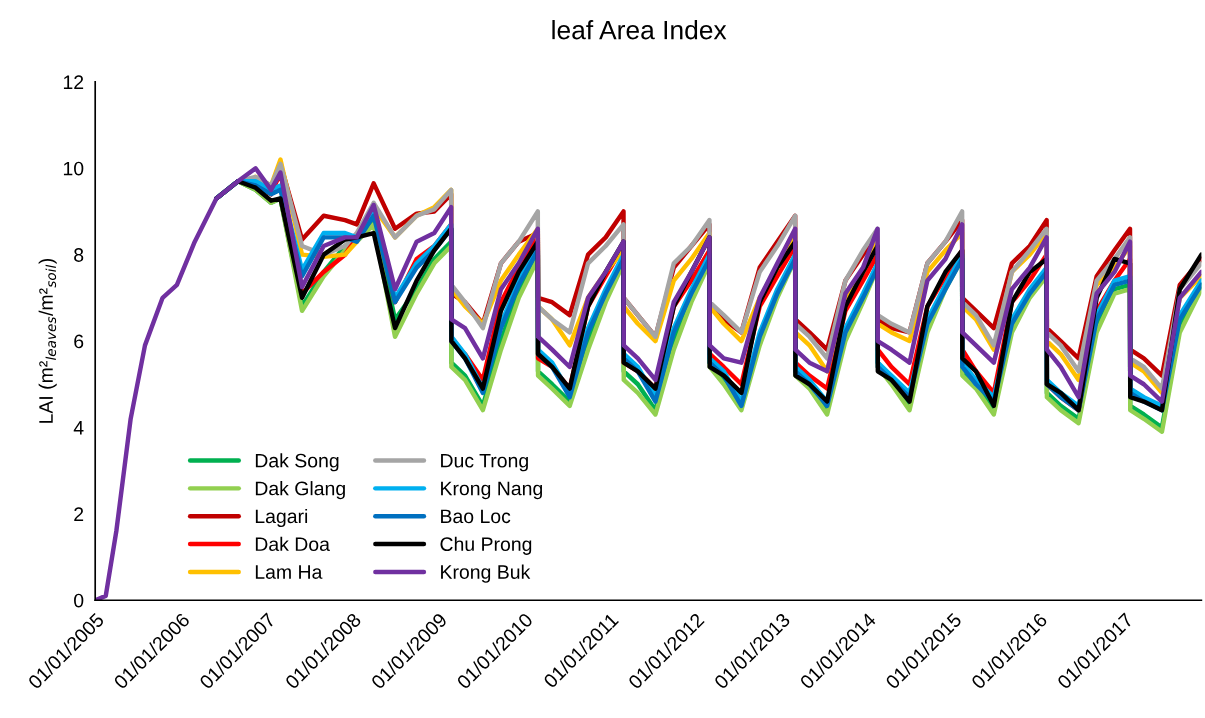 The width and height of the screenshot is (1205, 718). Describe the element at coordinates (47, 340) in the screenshot. I see `y-axis-title: LAI (m²$_{leaves}$/m²$_{soil}$)` at that location.